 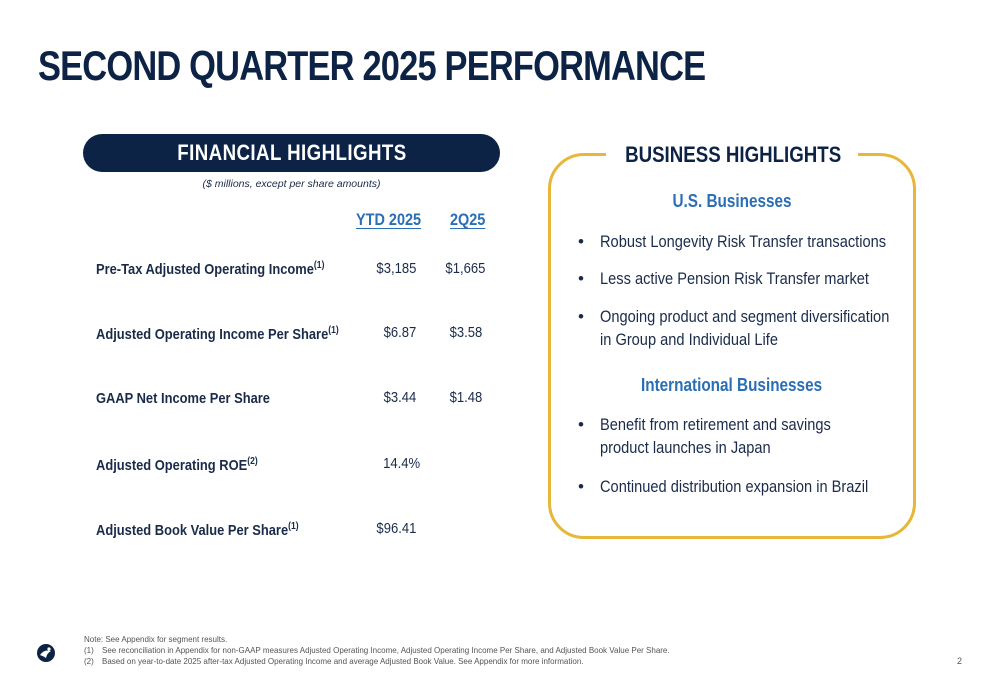 What do you see at coordinates (291, 184) in the screenshot?
I see `financial-subtitle: ($ millions, except per share amounts)` at bounding box center [291, 184].